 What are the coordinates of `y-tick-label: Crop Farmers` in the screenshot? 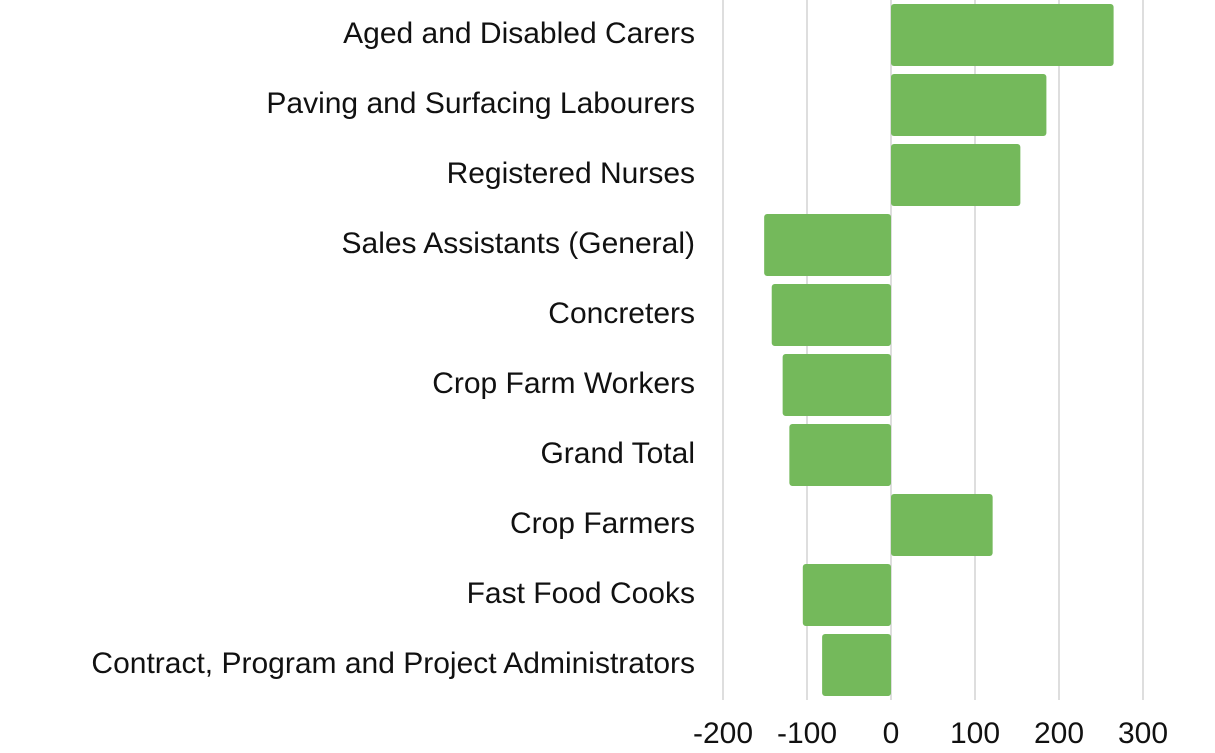 It's located at (602, 523).